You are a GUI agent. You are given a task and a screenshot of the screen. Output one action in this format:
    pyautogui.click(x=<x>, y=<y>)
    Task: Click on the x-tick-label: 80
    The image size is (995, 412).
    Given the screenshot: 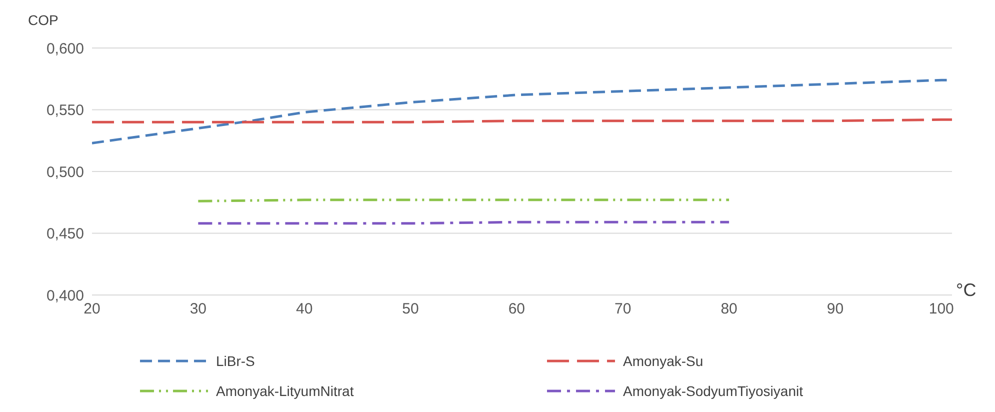 What is the action you would take?
    pyautogui.click(x=729, y=309)
    